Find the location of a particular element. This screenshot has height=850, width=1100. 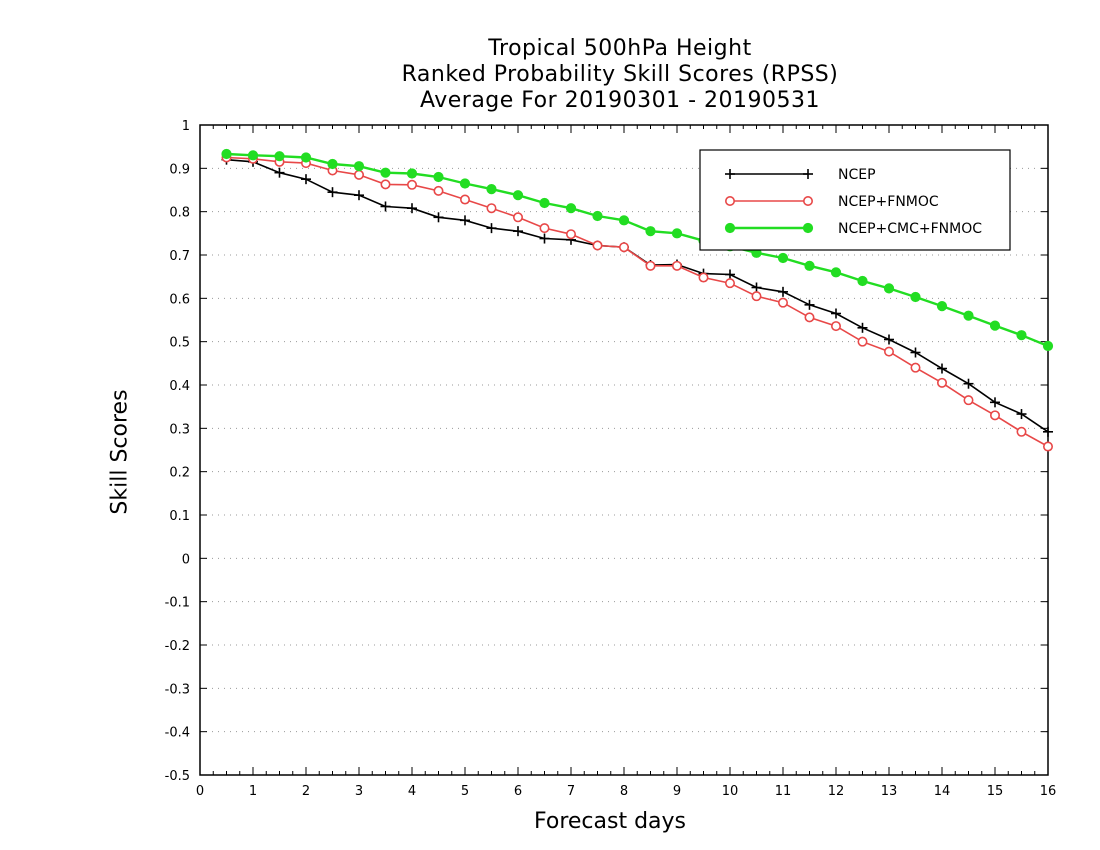

x-tick-label: 1 is located at coordinates (253, 791).